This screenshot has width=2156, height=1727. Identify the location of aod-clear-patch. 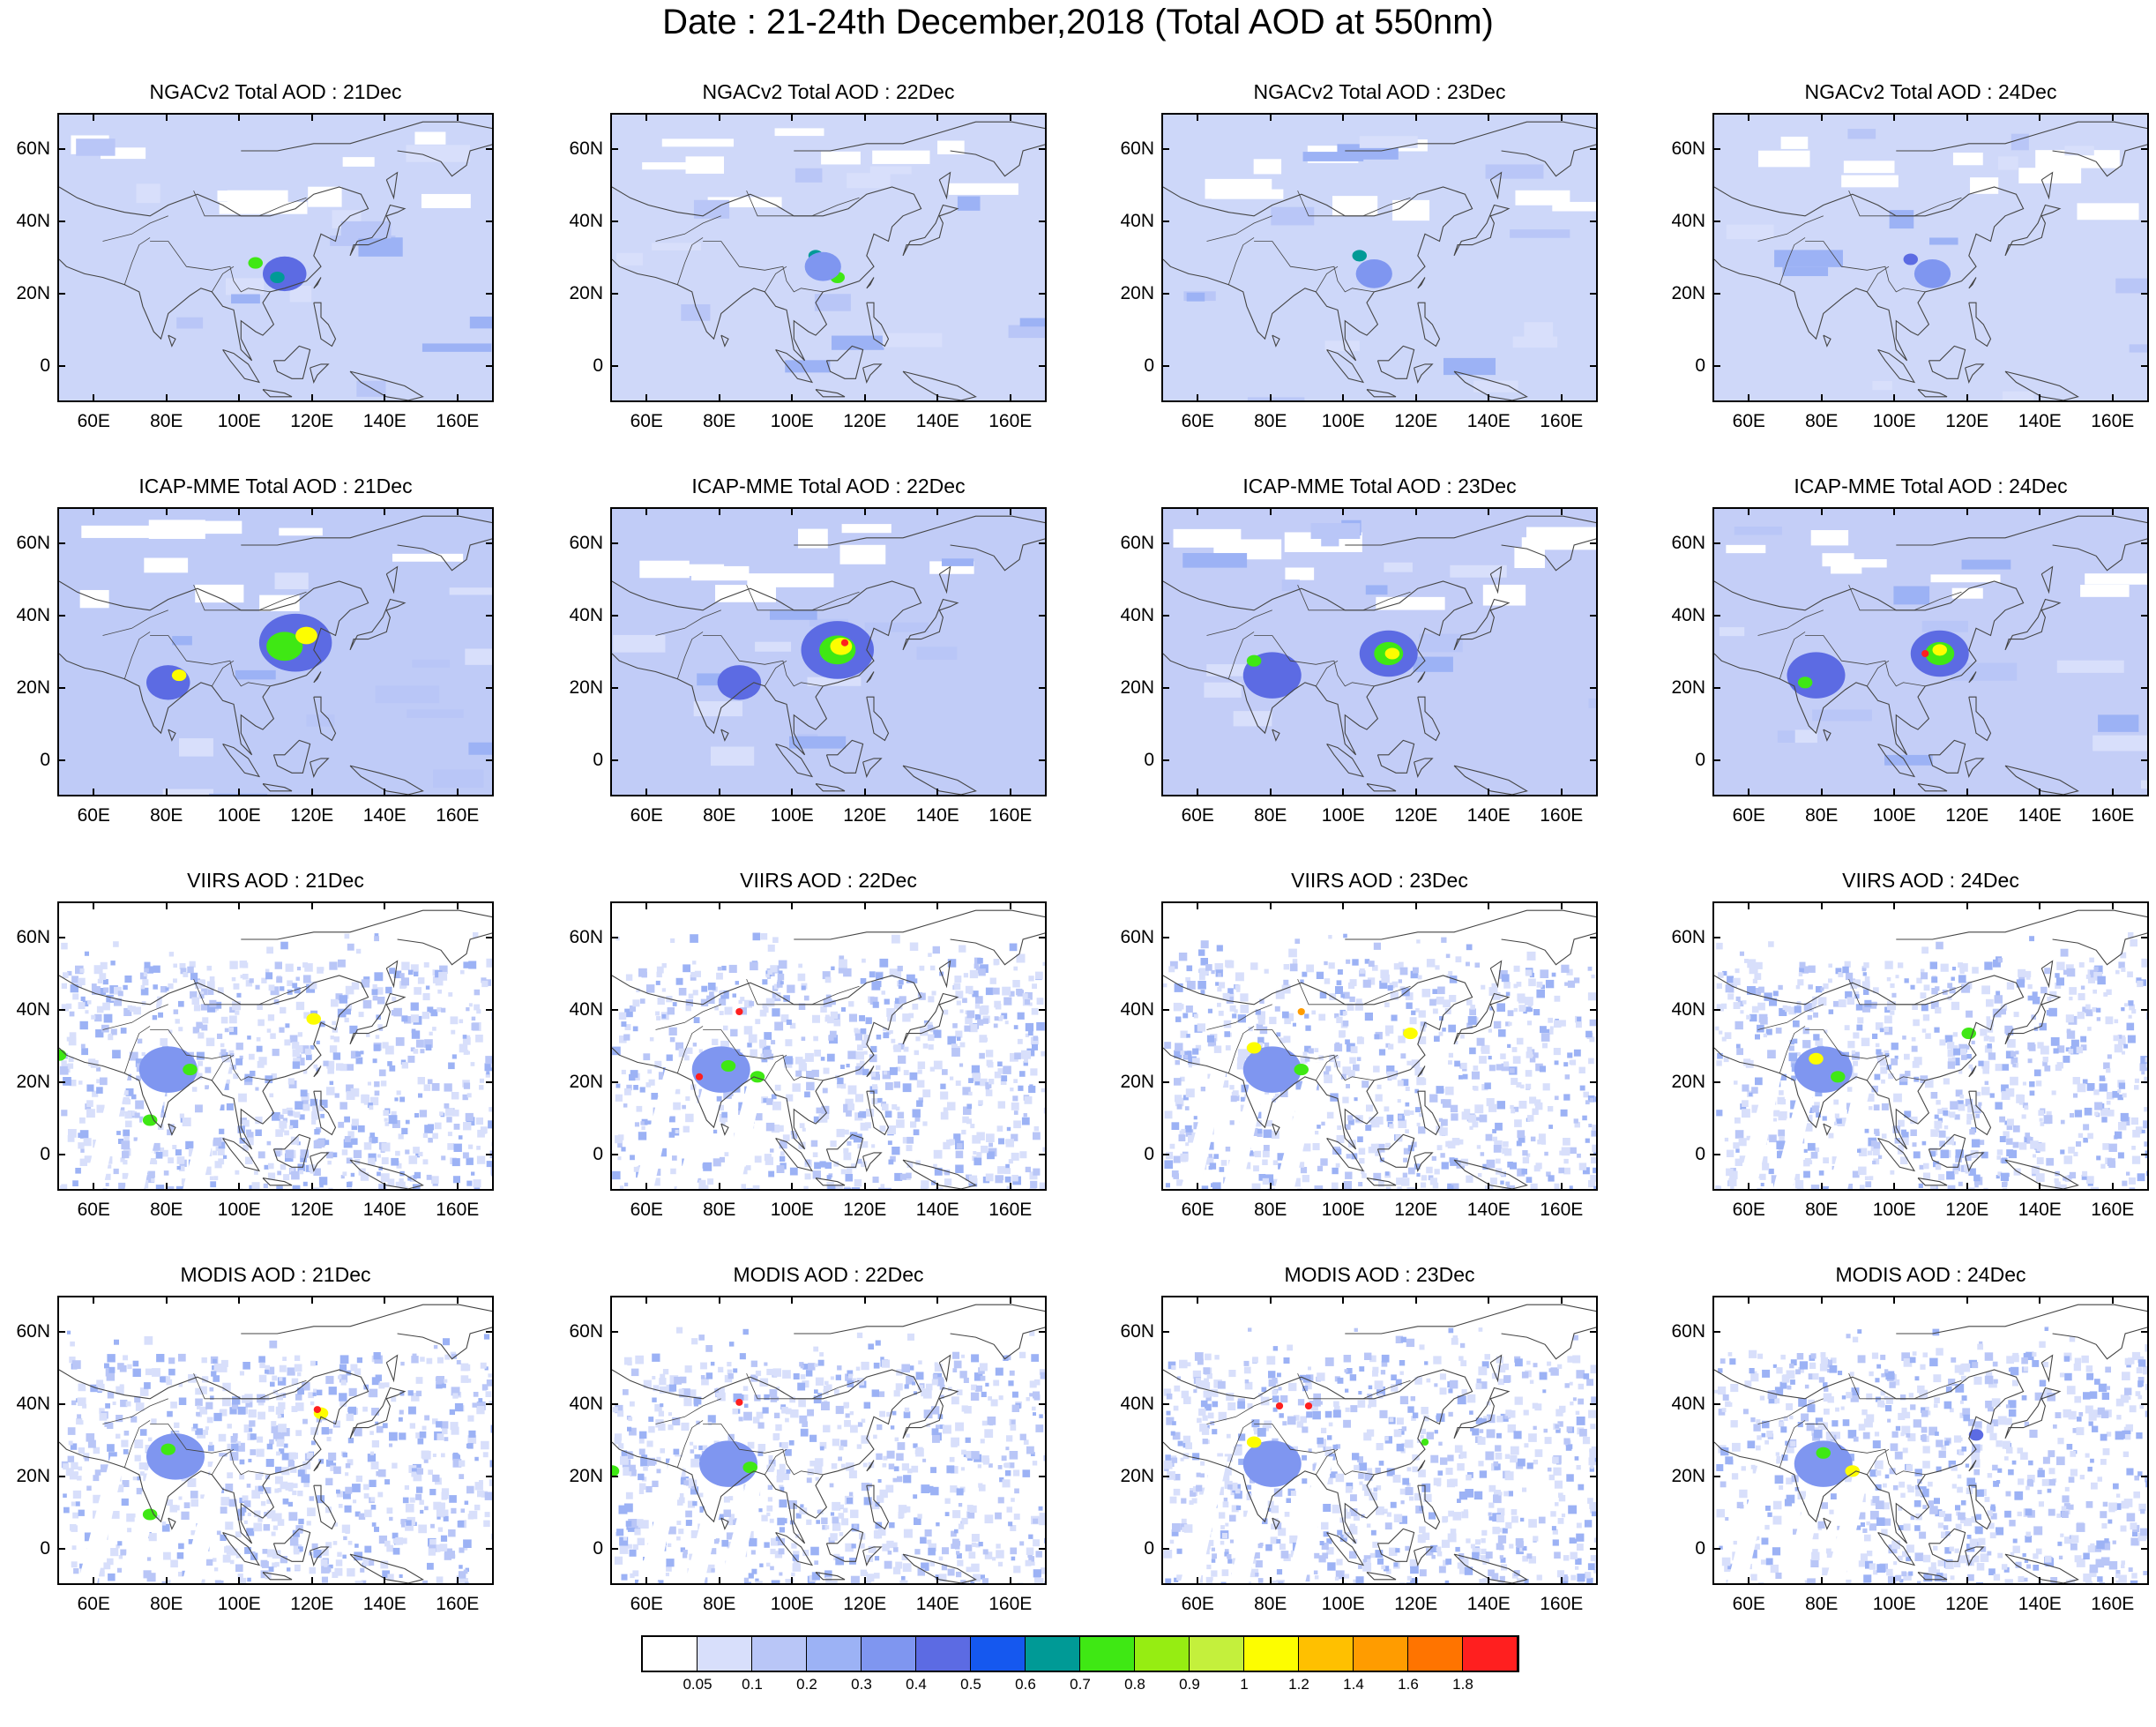
(1504, 595).